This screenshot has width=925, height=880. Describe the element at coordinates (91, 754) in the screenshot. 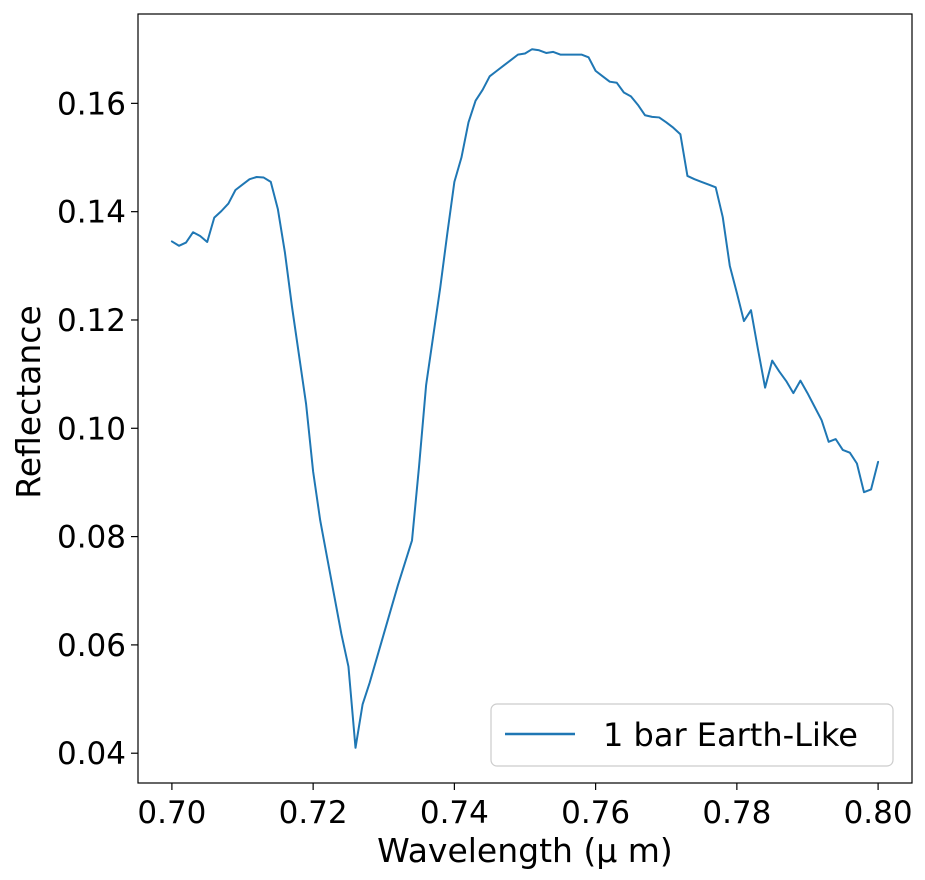

I see `y-tick-label: 0.04` at that location.